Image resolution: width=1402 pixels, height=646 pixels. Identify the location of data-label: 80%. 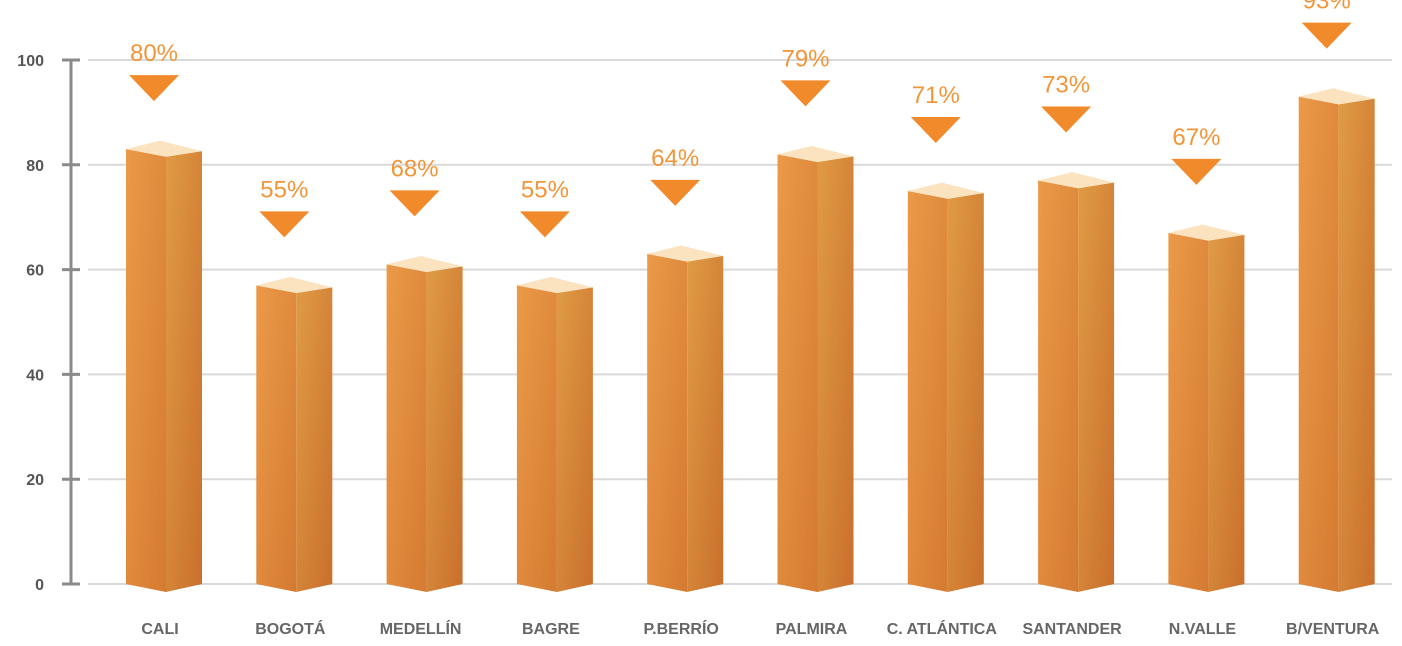
(154, 53).